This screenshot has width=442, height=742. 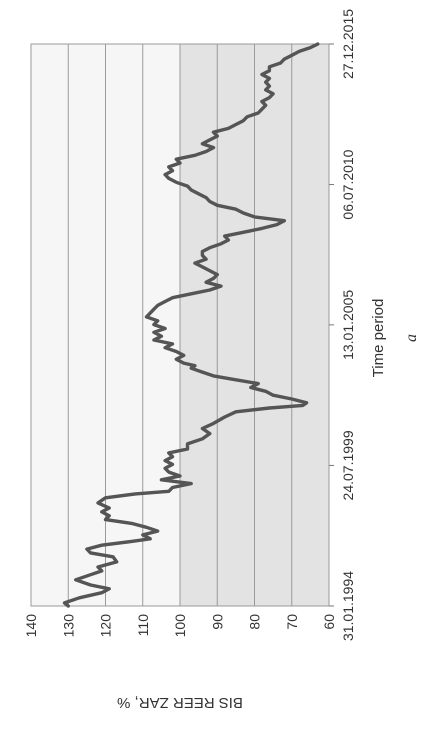 What do you see at coordinates (106, 626) in the screenshot?
I see `value-tick-label: 120` at bounding box center [106, 626].